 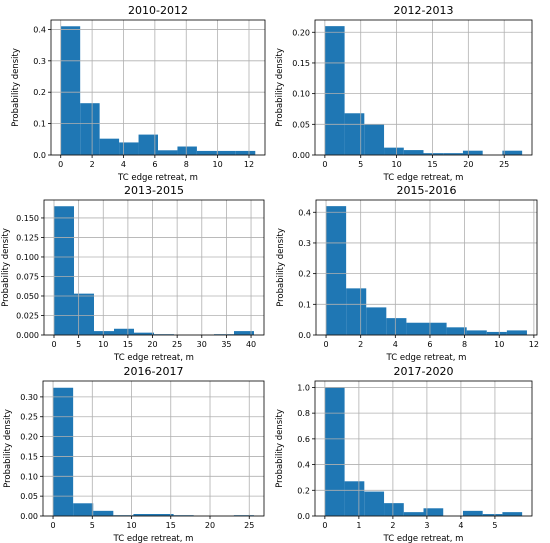 What do you see at coordinates (424, 371) in the screenshot?
I see `panel-title: 2017-2020` at bounding box center [424, 371].